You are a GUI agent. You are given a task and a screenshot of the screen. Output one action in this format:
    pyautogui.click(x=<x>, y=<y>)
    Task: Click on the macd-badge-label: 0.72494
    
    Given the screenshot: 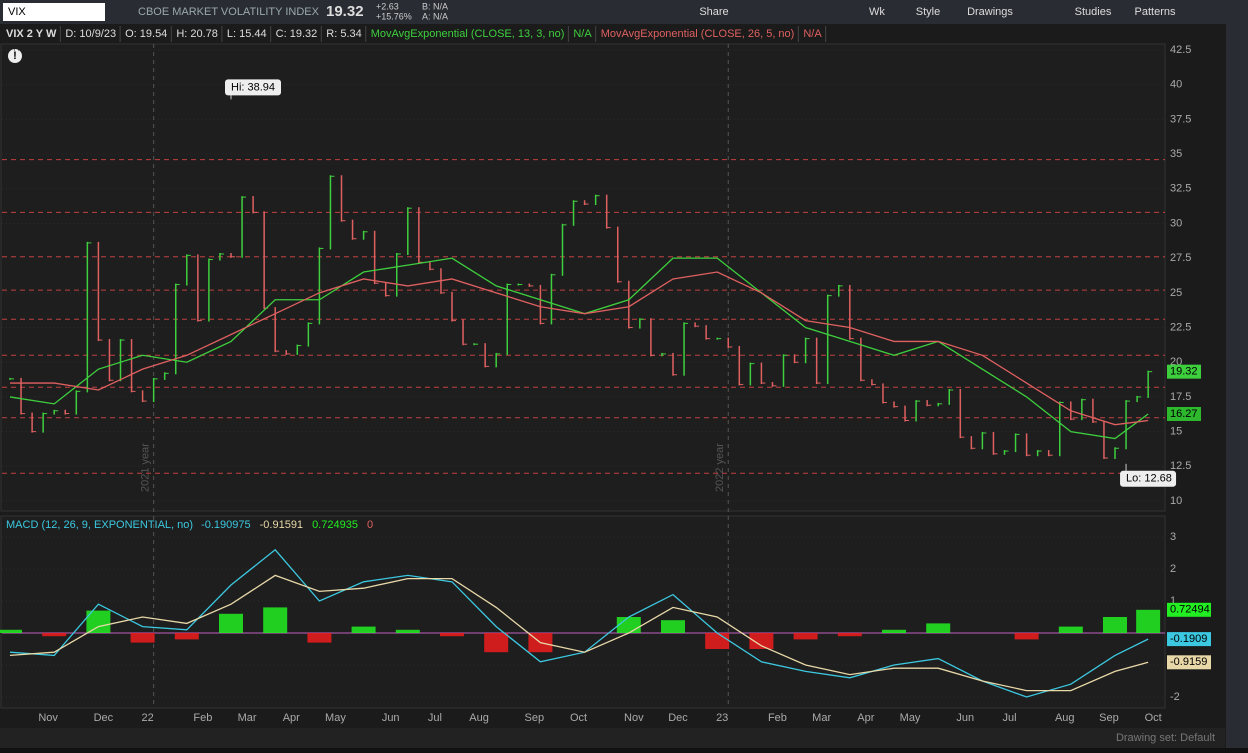 What is the action you would take?
    pyautogui.click(x=1190, y=610)
    